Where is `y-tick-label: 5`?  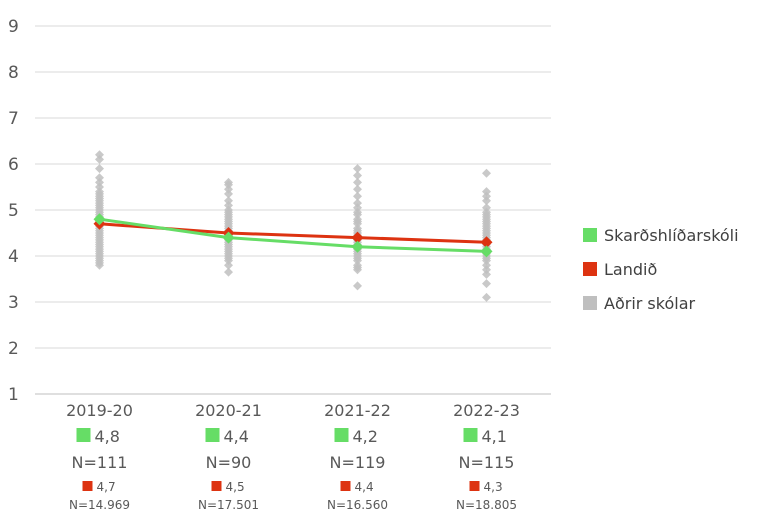
y-tick-label: 5 is located at coordinates (13, 211).